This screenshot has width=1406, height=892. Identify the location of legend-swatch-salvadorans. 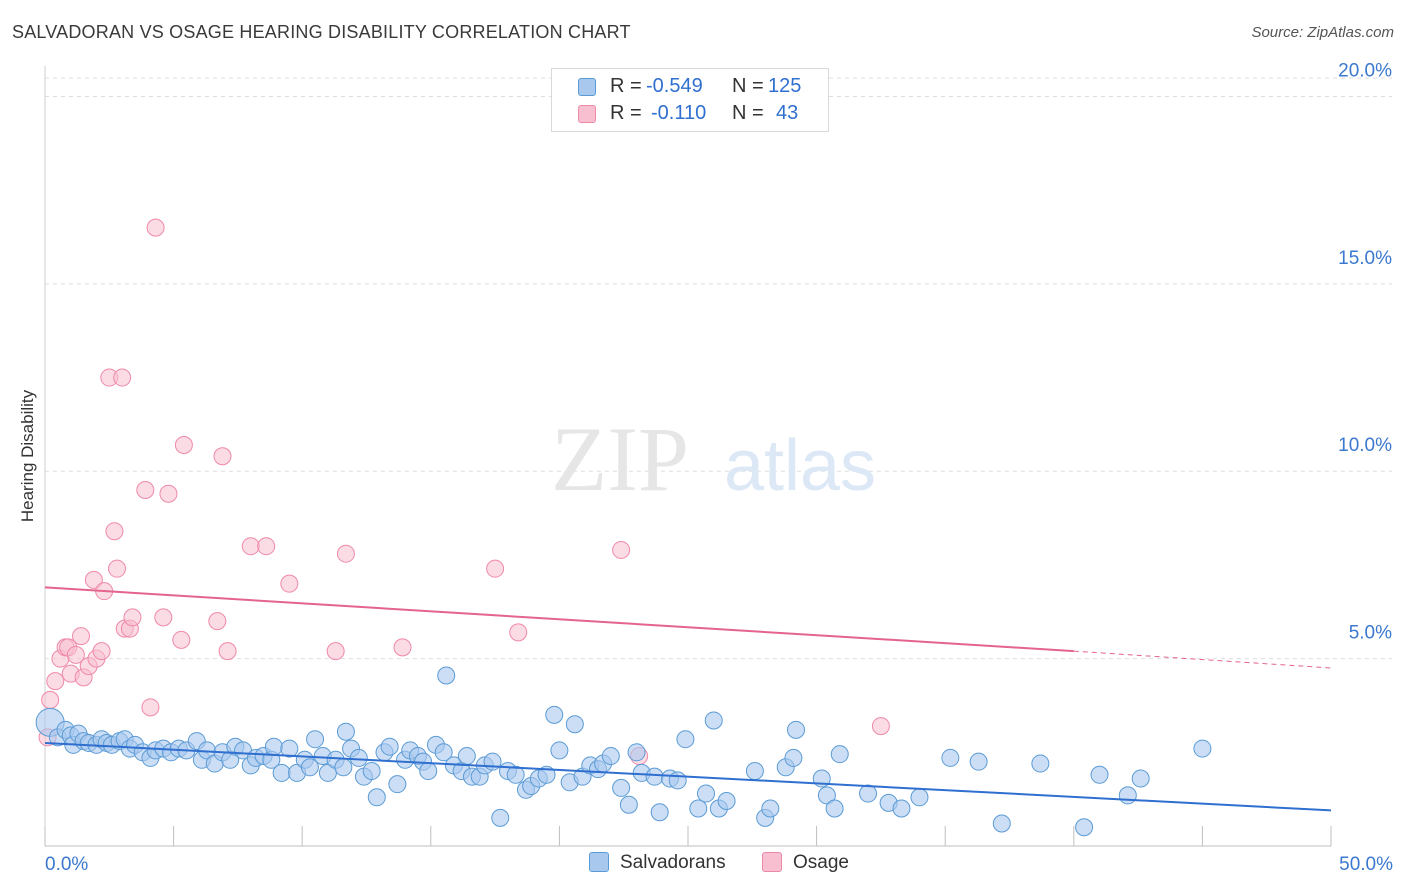
(587, 87).